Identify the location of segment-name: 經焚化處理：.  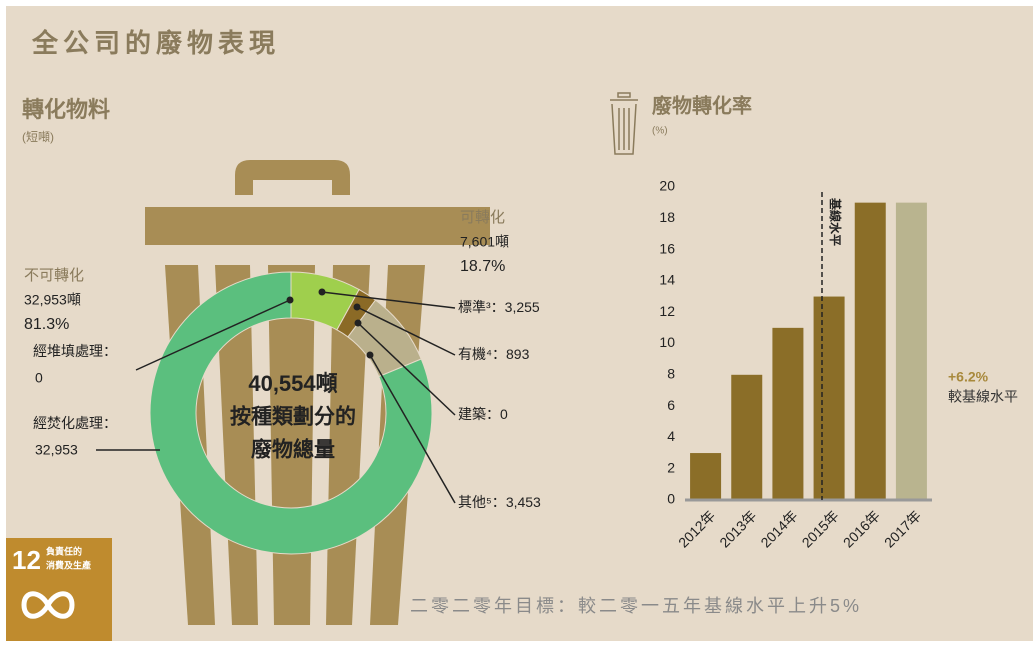
(75, 423).